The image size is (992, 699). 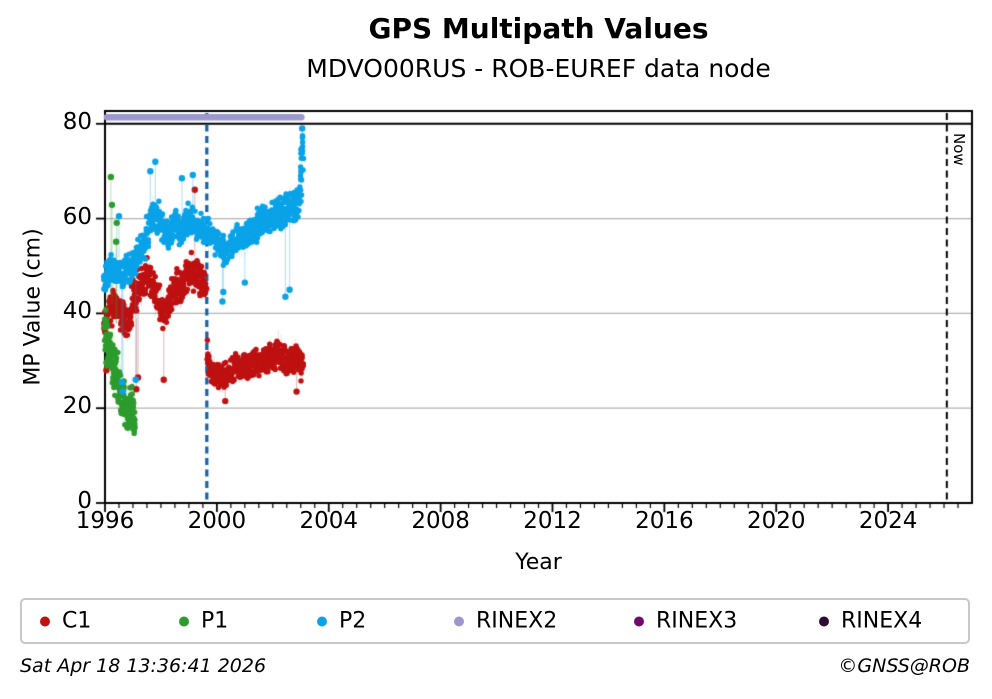 What do you see at coordinates (105, 521) in the screenshot?
I see `x-tick-label: 1996` at bounding box center [105, 521].